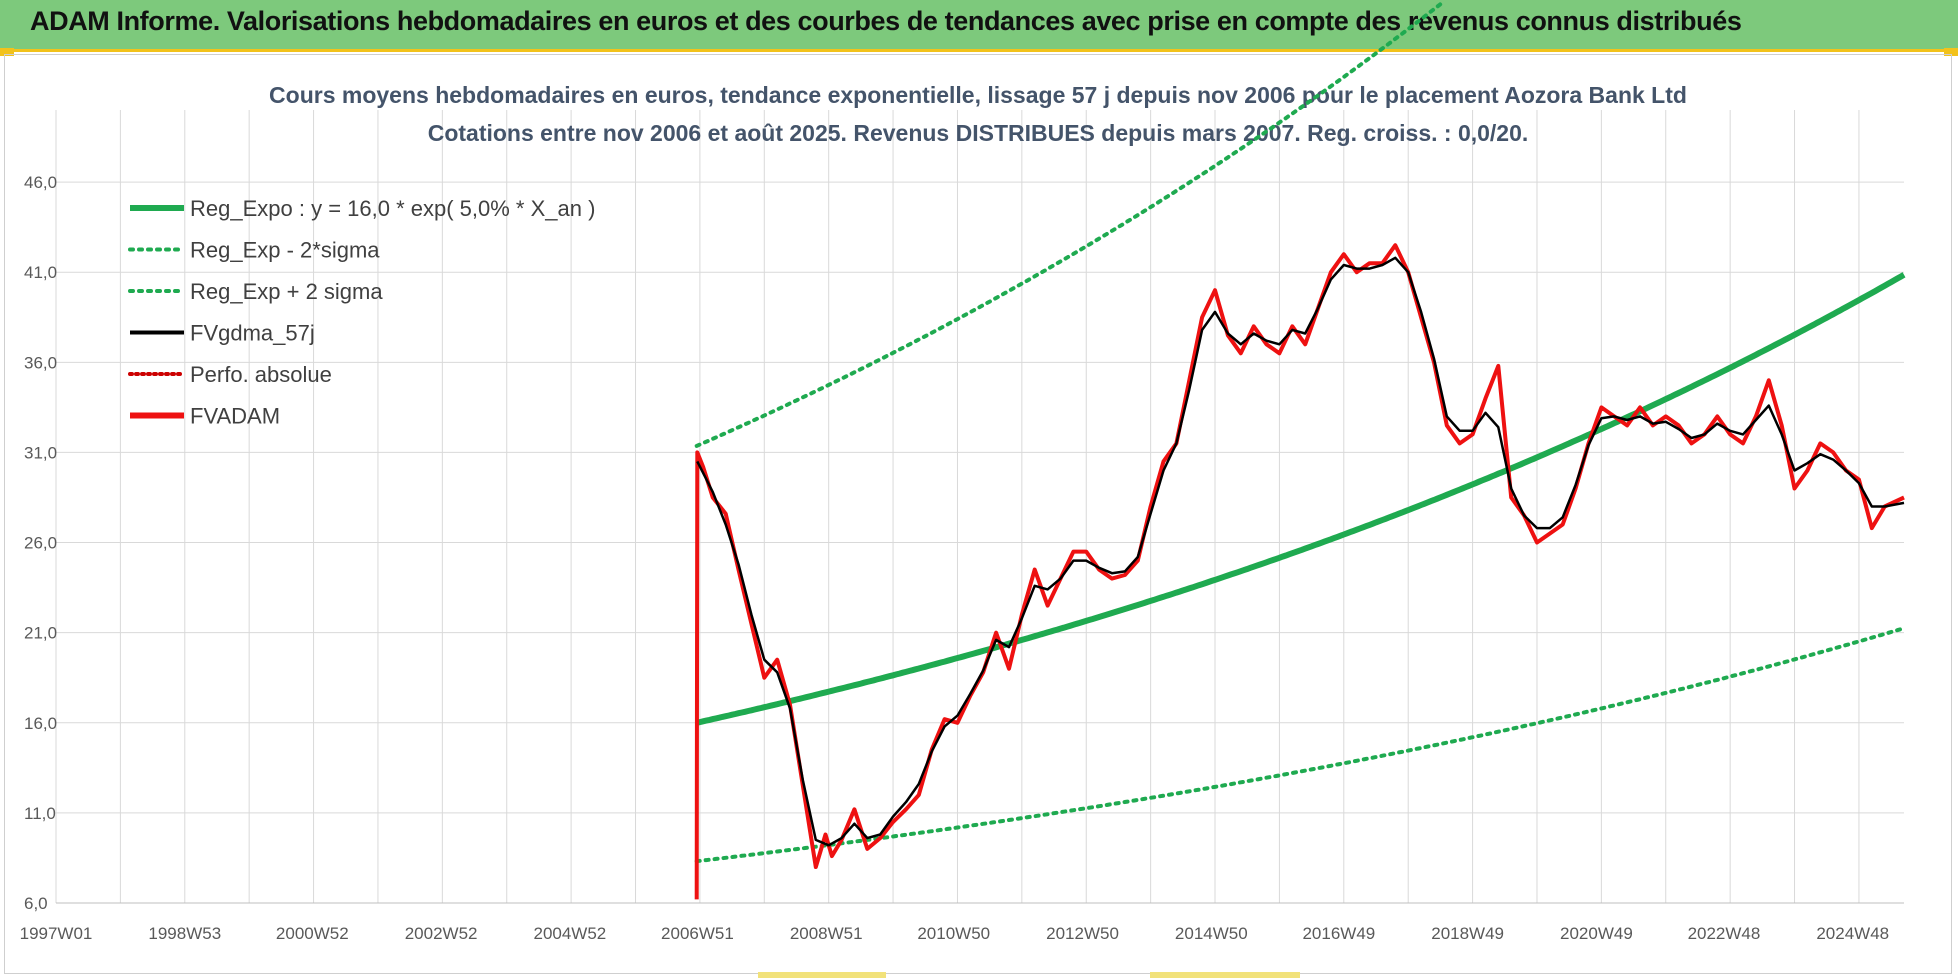  Describe the element at coordinates (286, 291) in the screenshot. I see `legend-label: Reg_Exp + 2 sigma` at that location.